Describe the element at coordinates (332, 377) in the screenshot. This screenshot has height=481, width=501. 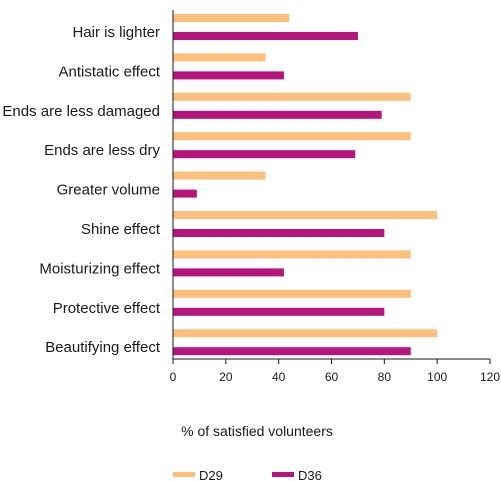
I see `x-tick-label: 60` at that location.